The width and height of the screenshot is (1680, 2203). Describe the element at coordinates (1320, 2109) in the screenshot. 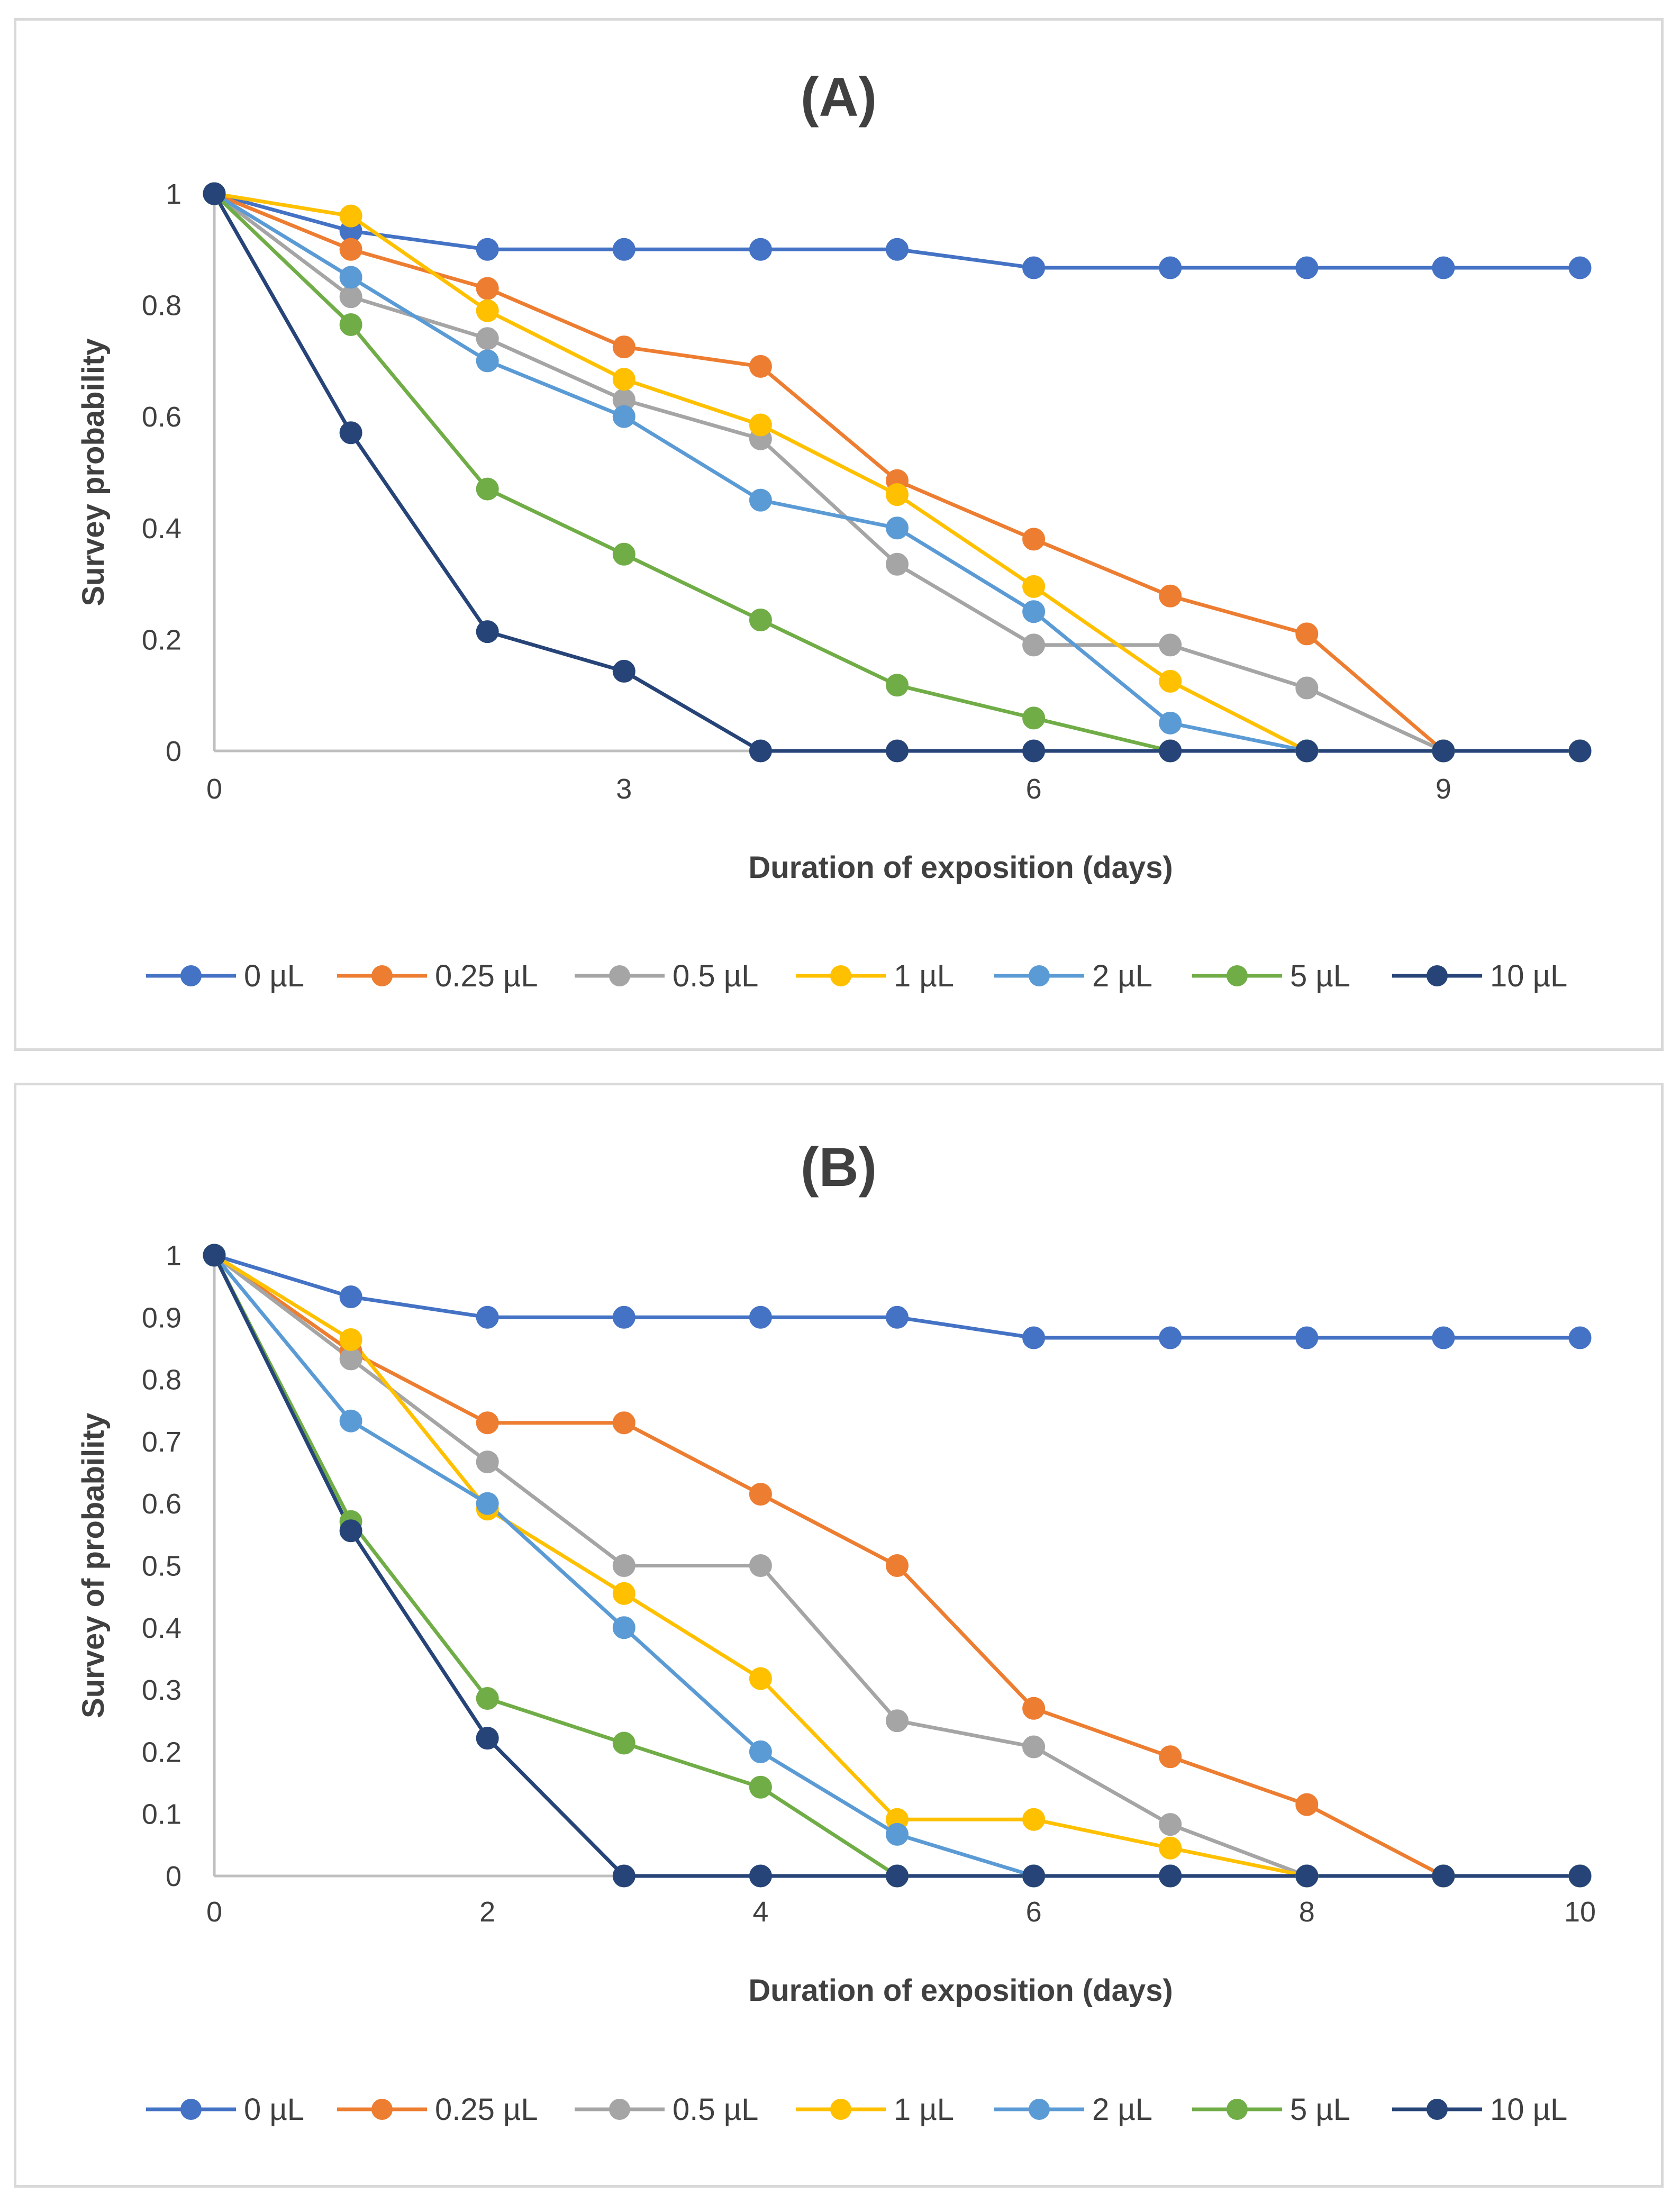

I see `chart-b-legend-label-5: 5 µL` at that location.